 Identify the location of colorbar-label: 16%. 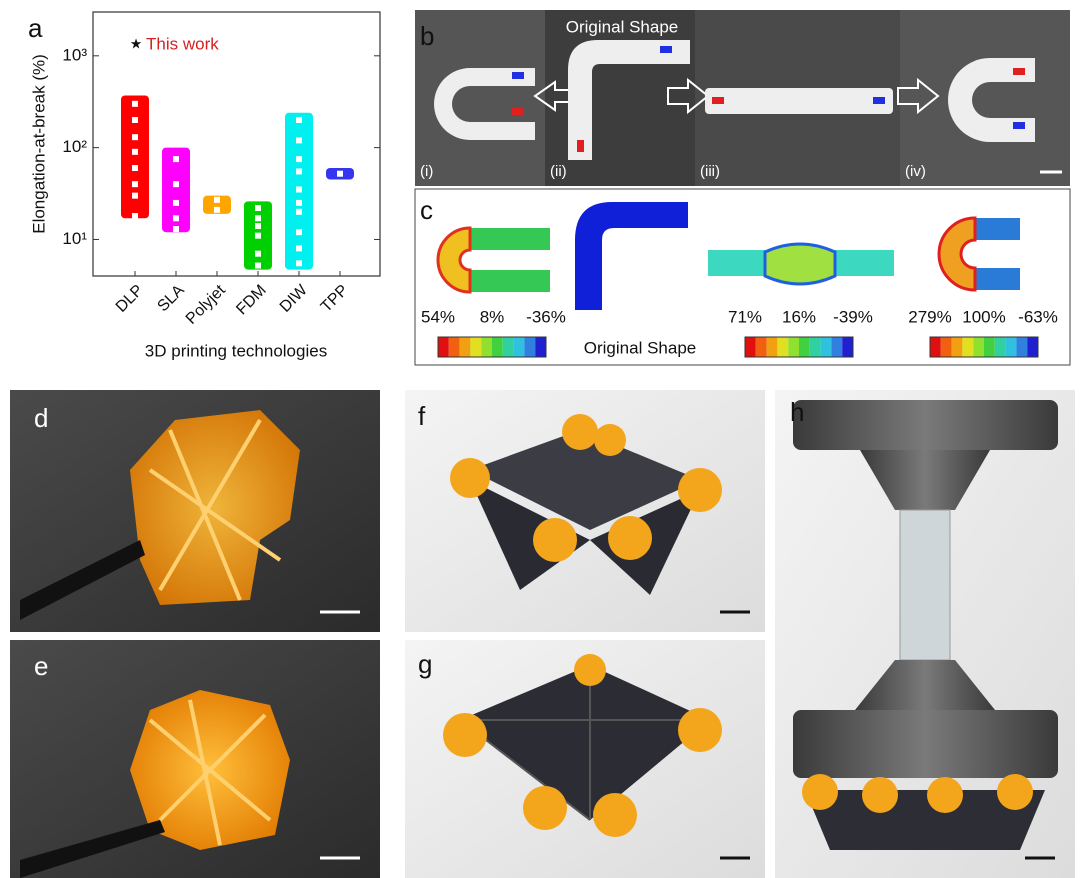
(799, 316).